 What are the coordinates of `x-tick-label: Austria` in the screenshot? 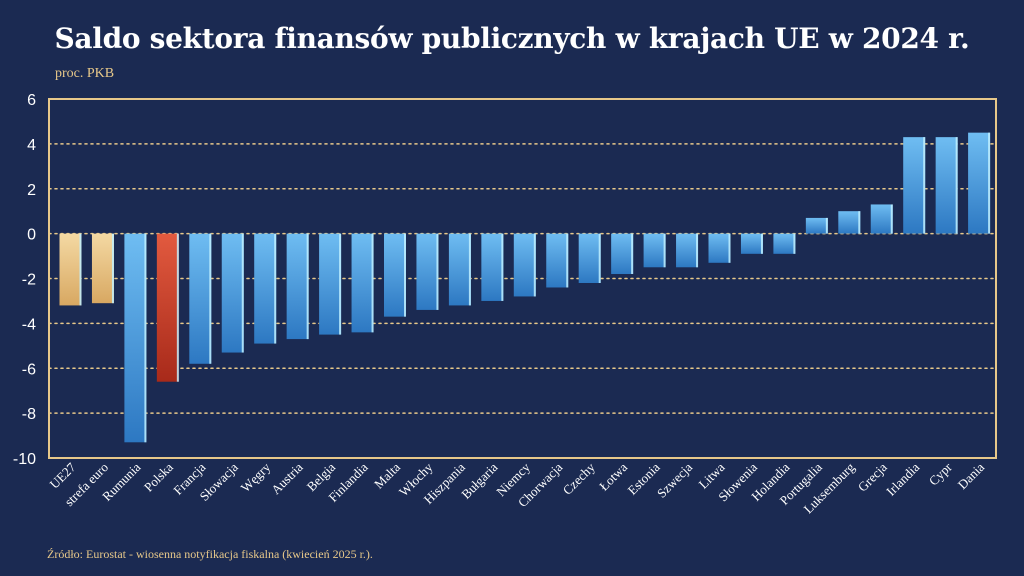 It's located at (287, 478).